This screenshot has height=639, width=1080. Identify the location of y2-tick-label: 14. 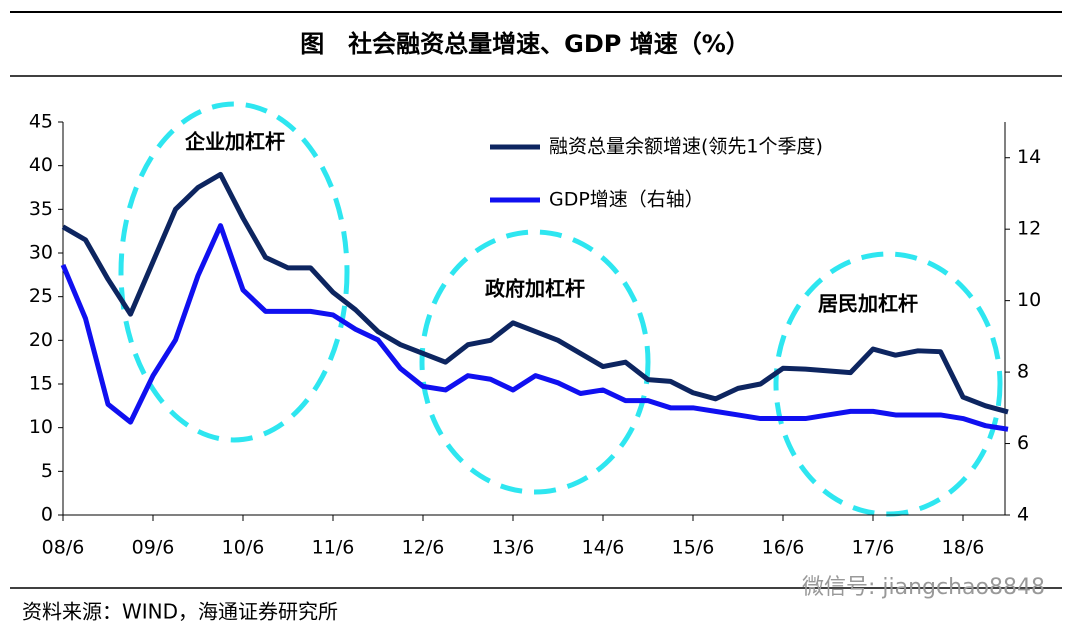
(1029, 157).